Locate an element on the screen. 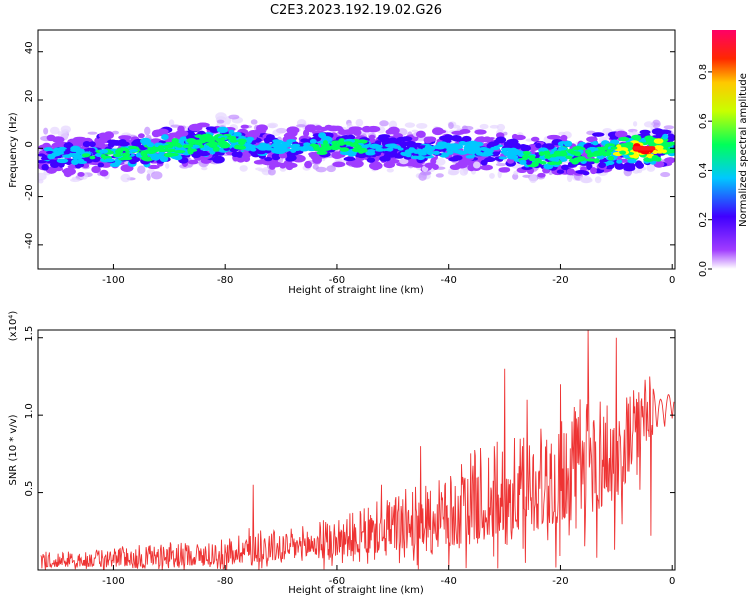 The image size is (750, 604). colorbar-tick-label: 0.4 is located at coordinates (703, 170).